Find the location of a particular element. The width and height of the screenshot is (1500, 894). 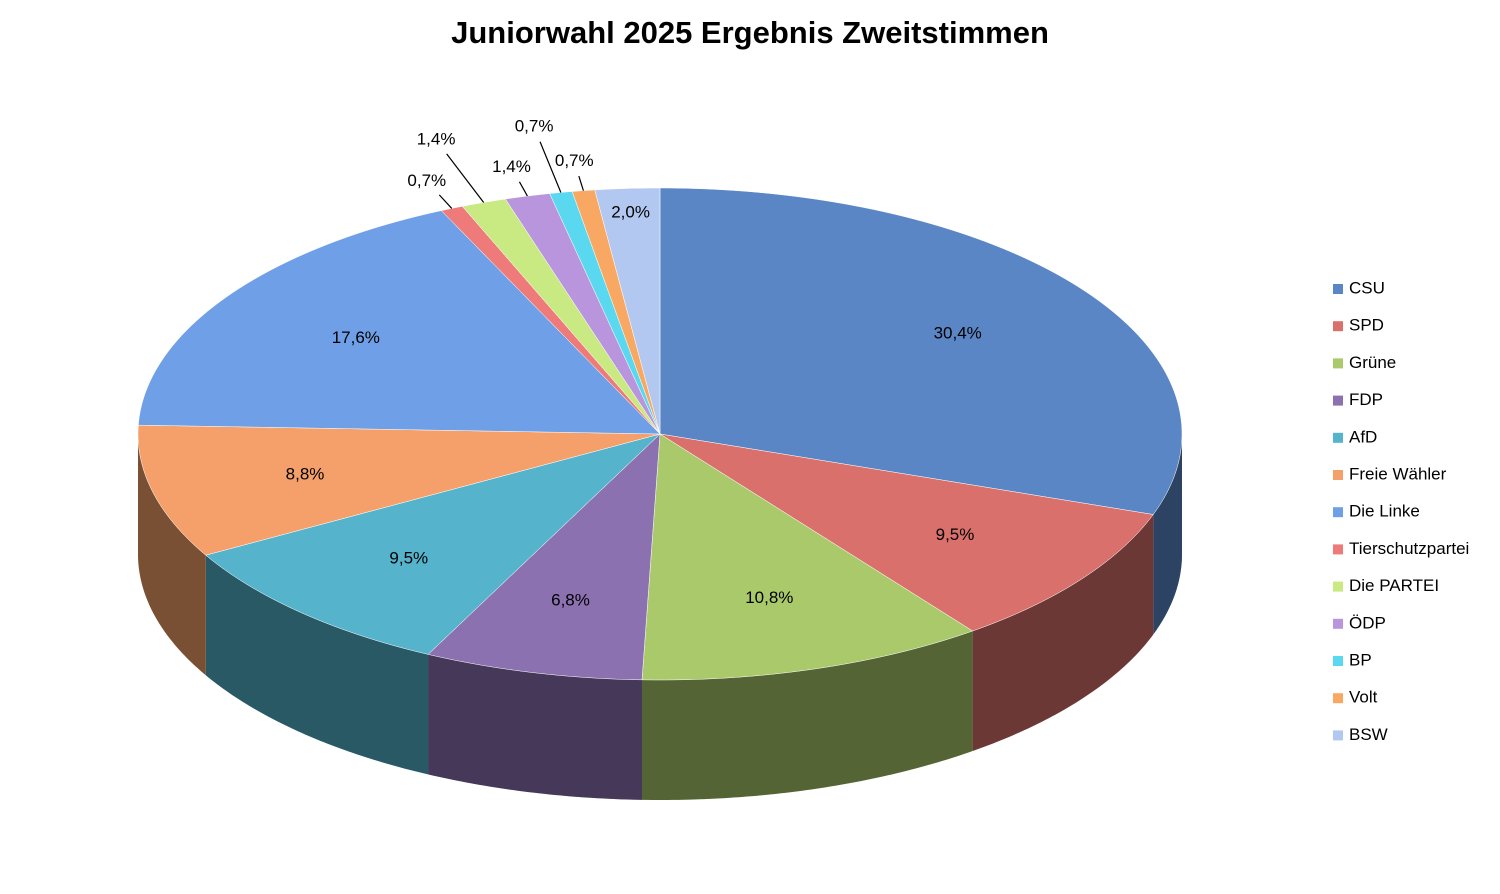

legend-label: BSW is located at coordinates (1368, 734).